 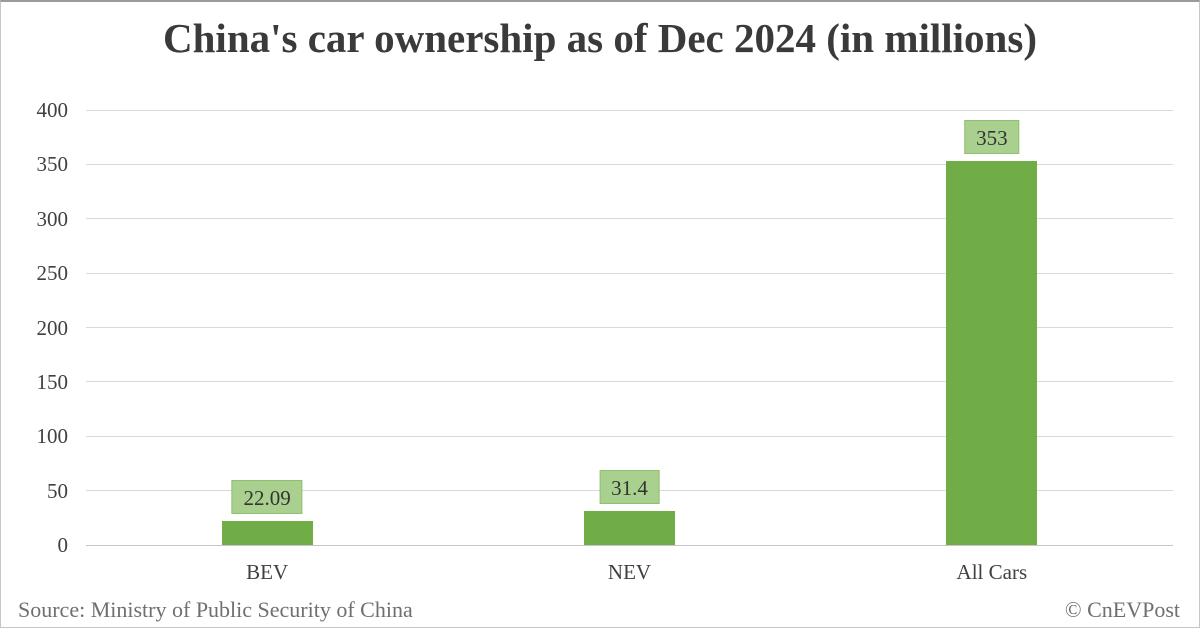 What do you see at coordinates (52, 164) in the screenshot?
I see `y-tick-label: 350` at bounding box center [52, 164].